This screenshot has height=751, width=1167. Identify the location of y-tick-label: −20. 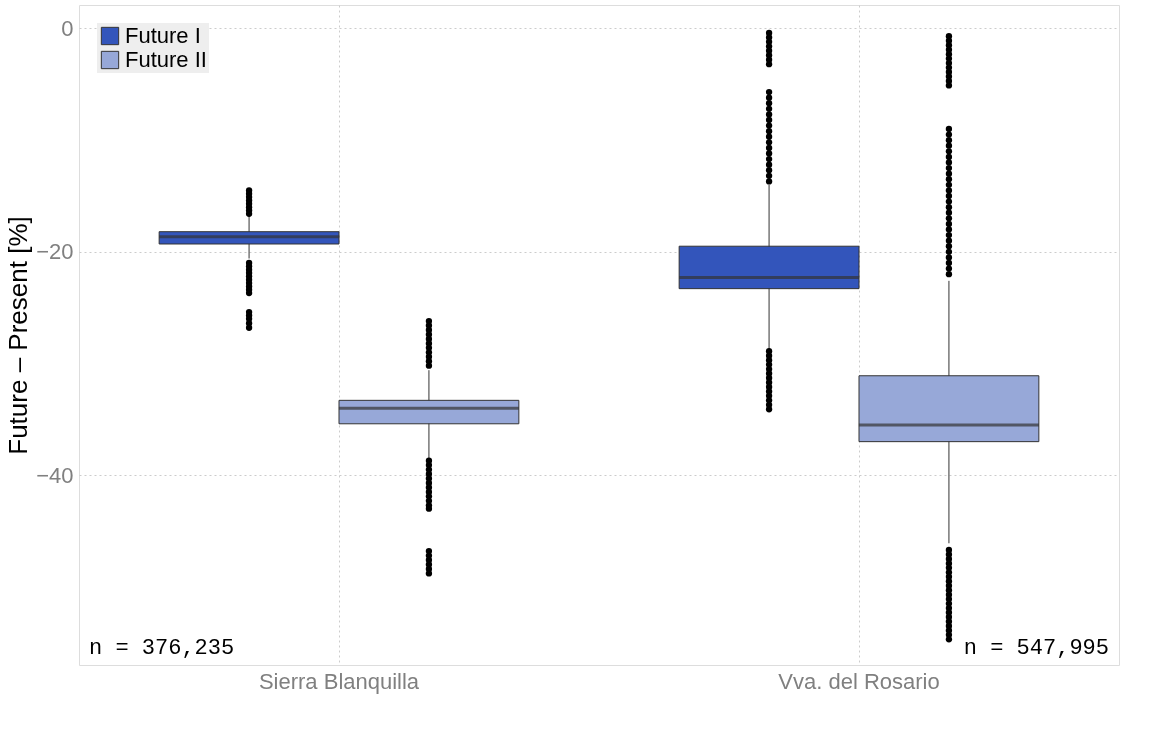
(55, 252).